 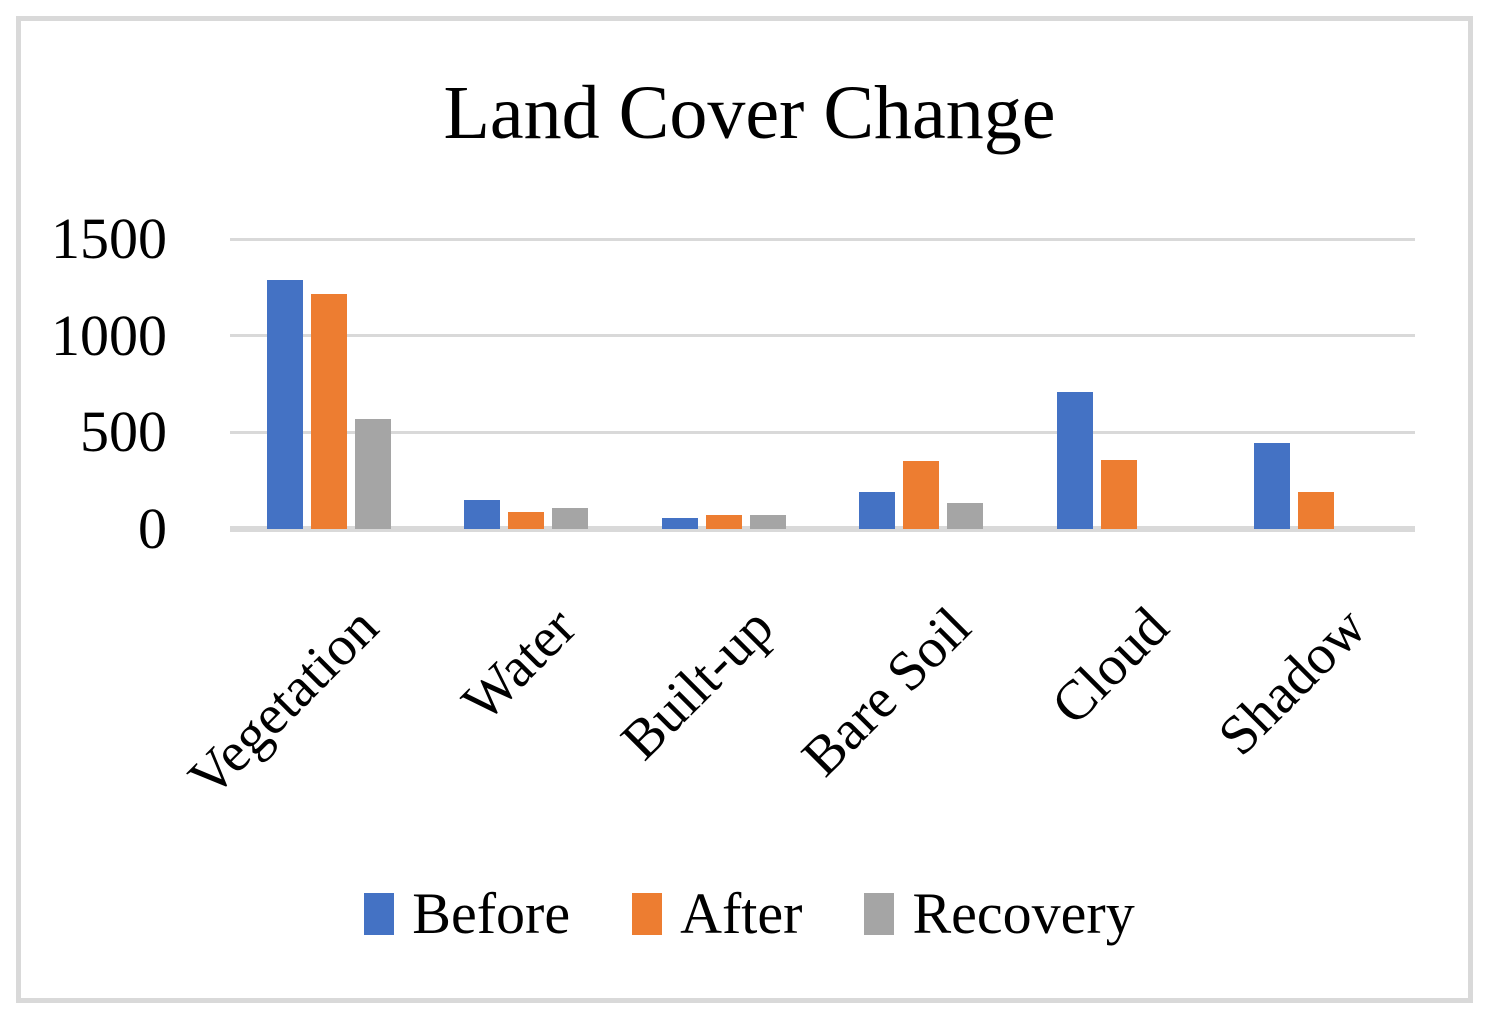 I want to click on bar-before-bare-soil, so click(x=877, y=510).